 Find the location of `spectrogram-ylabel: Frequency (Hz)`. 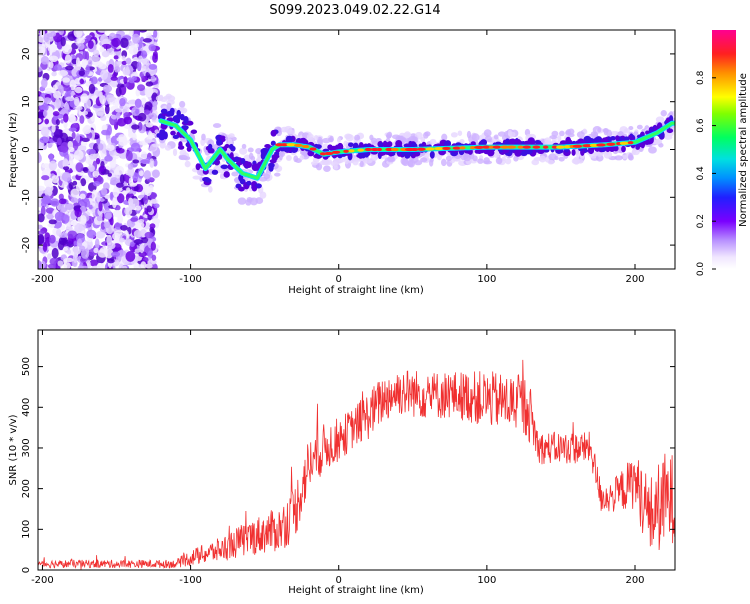

spectrogram-ylabel: Frequency (Hz) is located at coordinates (13, 150).